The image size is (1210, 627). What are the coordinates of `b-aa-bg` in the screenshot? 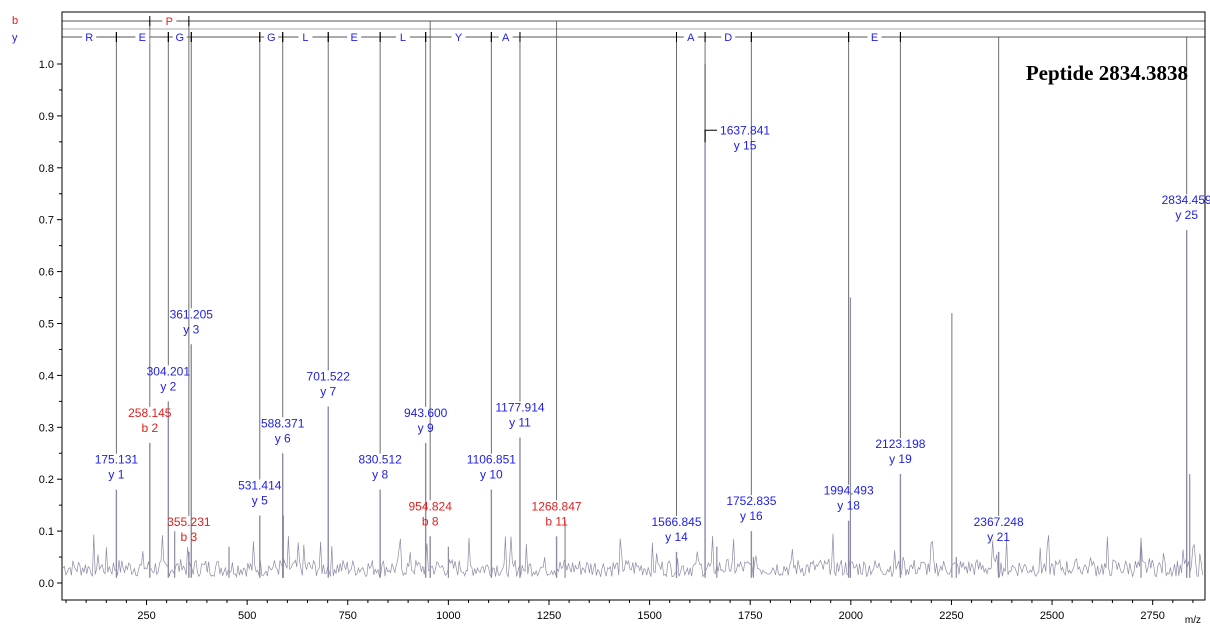 It's located at (169, 21).